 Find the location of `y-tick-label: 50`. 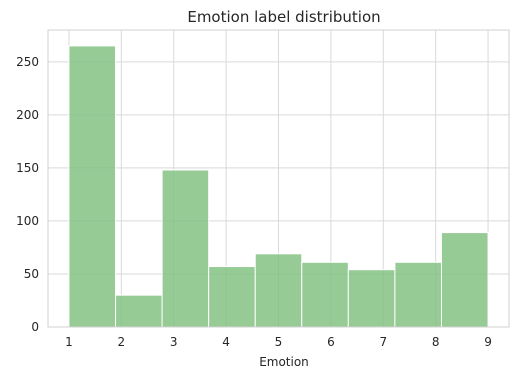

y-tick-label: 50 is located at coordinates (31, 274).